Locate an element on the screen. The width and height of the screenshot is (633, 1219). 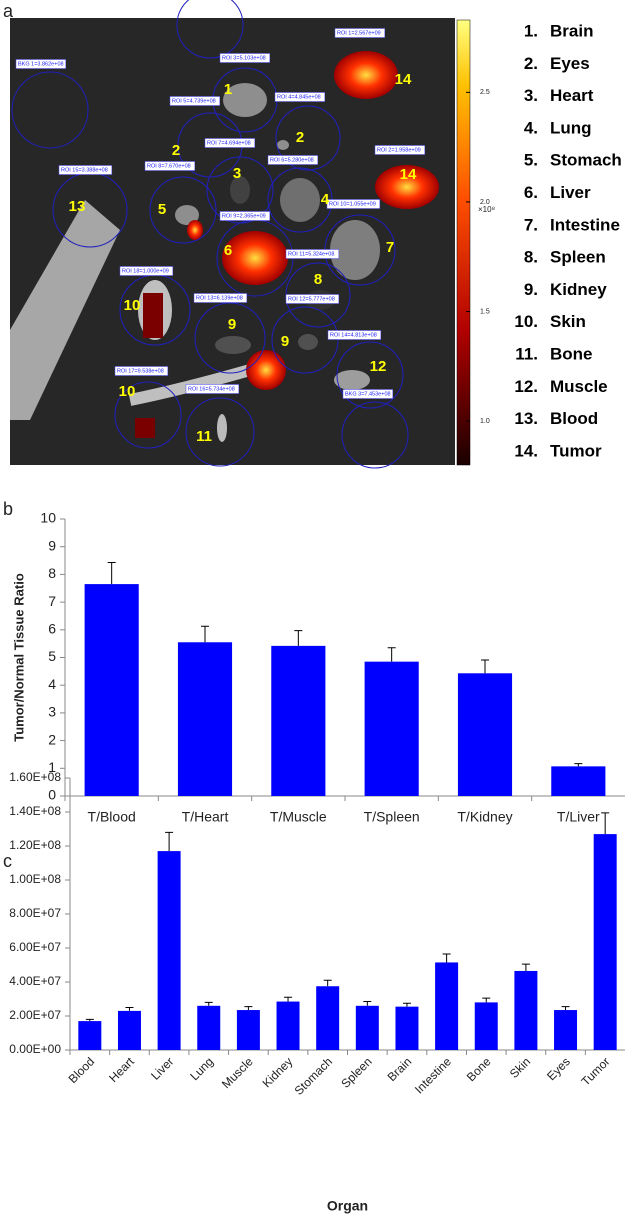
organ-number: 13 is located at coordinates (77, 206).